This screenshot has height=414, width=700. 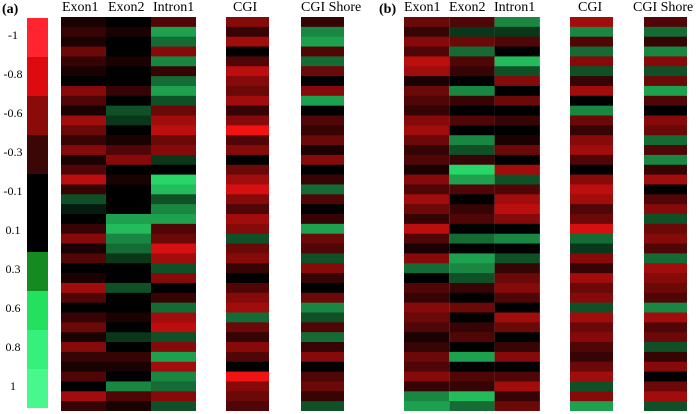 What do you see at coordinates (37, 193) in the screenshot?
I see `legend-swatch` at bounding box center [37, 193].